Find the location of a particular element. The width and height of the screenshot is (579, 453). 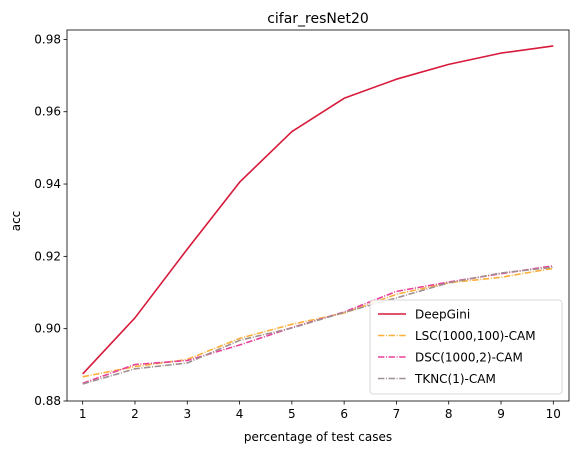

y-tick-label: 0.94 is located at coordinates (47, 184).